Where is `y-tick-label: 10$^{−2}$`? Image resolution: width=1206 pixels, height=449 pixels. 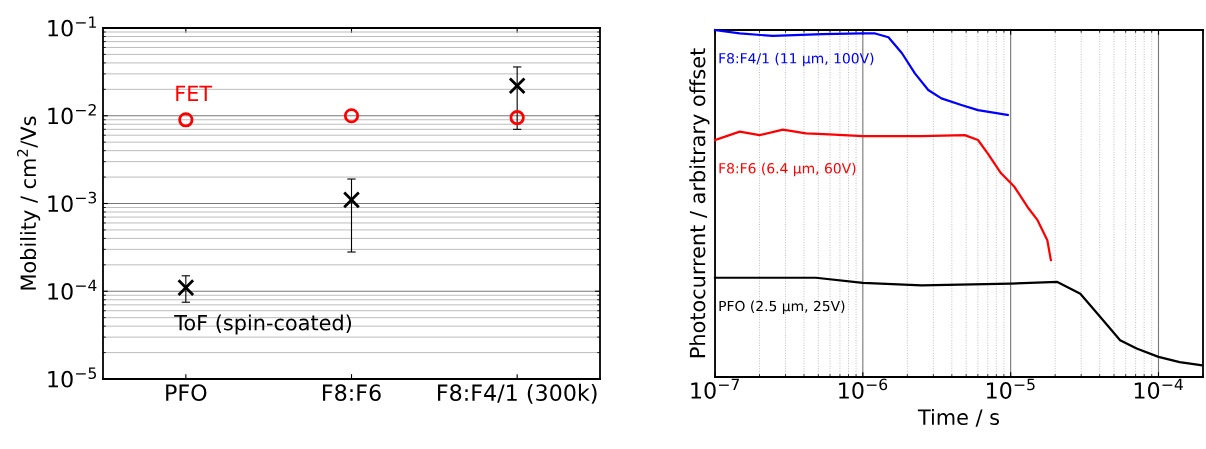
y-tick-label: 10$^{−2}$ is located at coordinates (72, 114).